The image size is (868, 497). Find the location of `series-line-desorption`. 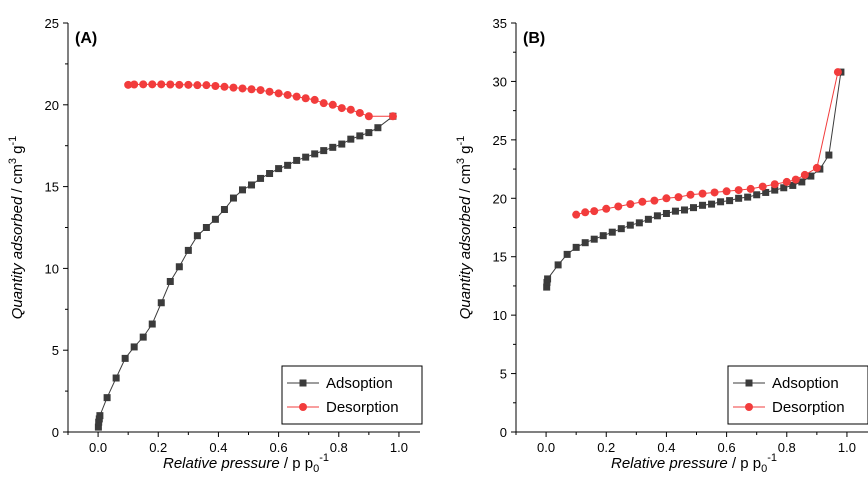

series-line-desorption is located at coordinates (707, 143).